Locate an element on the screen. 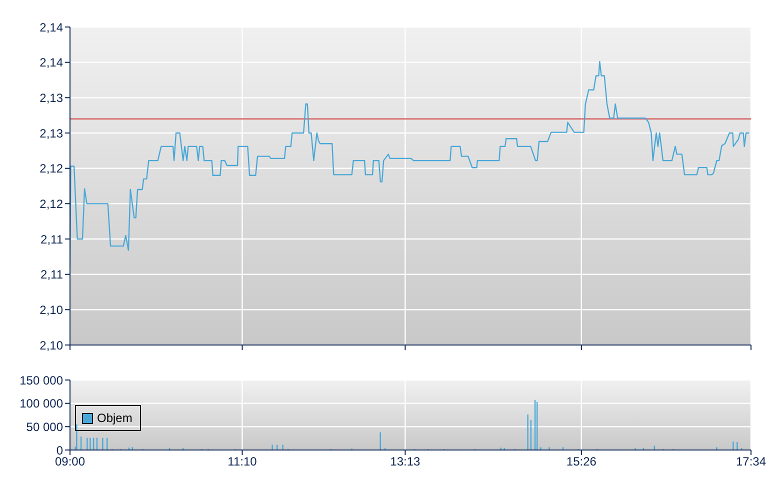 The width and height of the screenshot is (780, 490). y-tick-label: 50 000 is located at coordinates (45, 427).